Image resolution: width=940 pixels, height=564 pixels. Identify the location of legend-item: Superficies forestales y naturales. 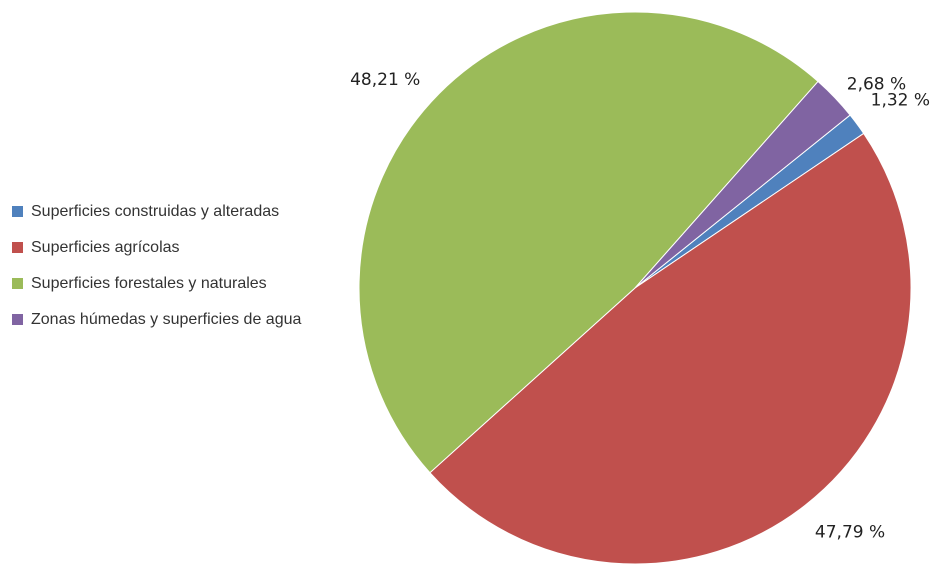
(157, 283).